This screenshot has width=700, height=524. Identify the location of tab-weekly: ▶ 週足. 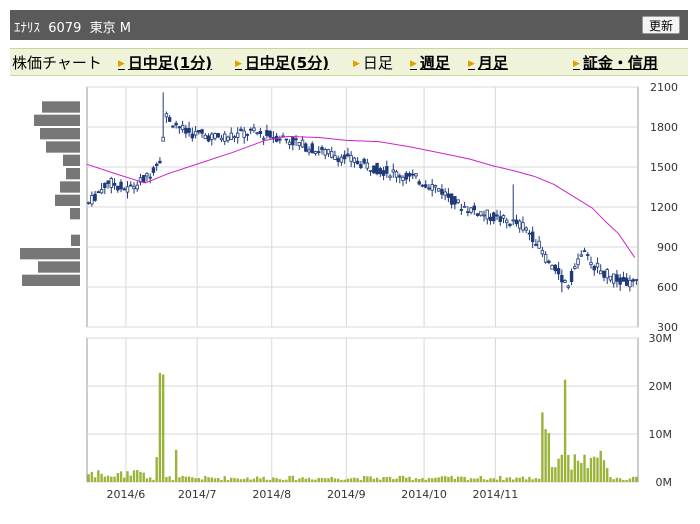
(430, 62).